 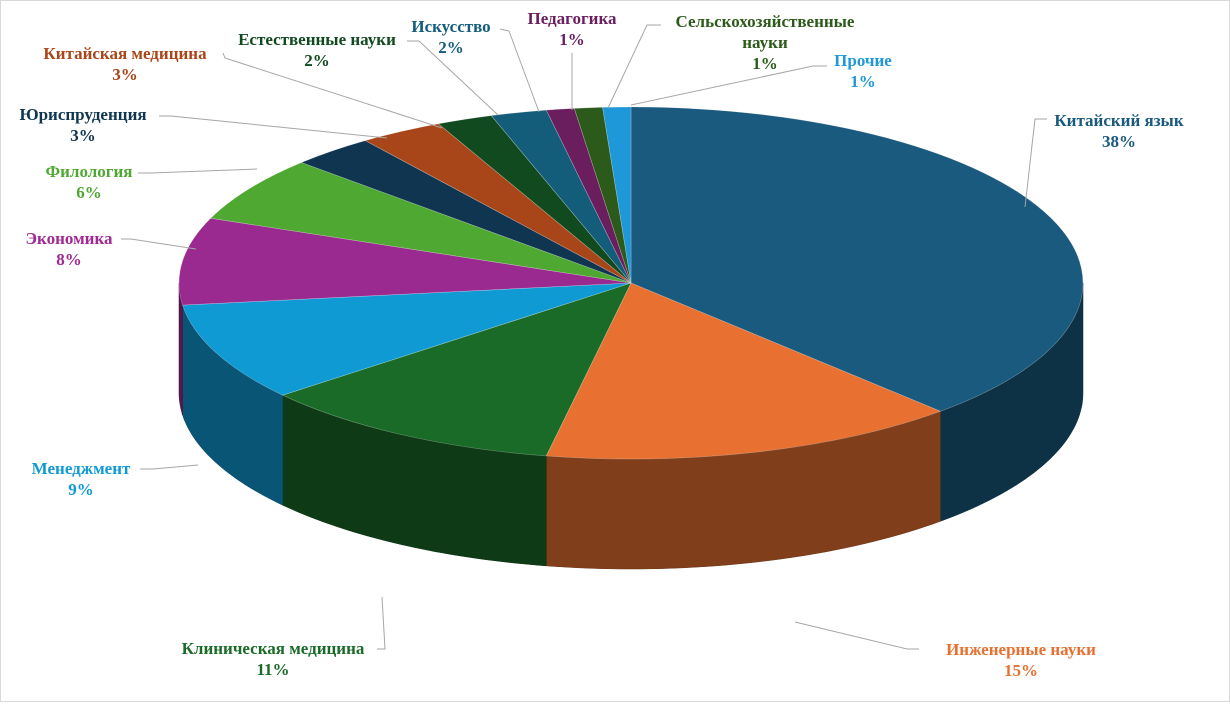 What do you see at coordinates (1118, 120) in the screenshot?
I see `data-label-name: Китайский язык` at bounding box center [1118, 120].